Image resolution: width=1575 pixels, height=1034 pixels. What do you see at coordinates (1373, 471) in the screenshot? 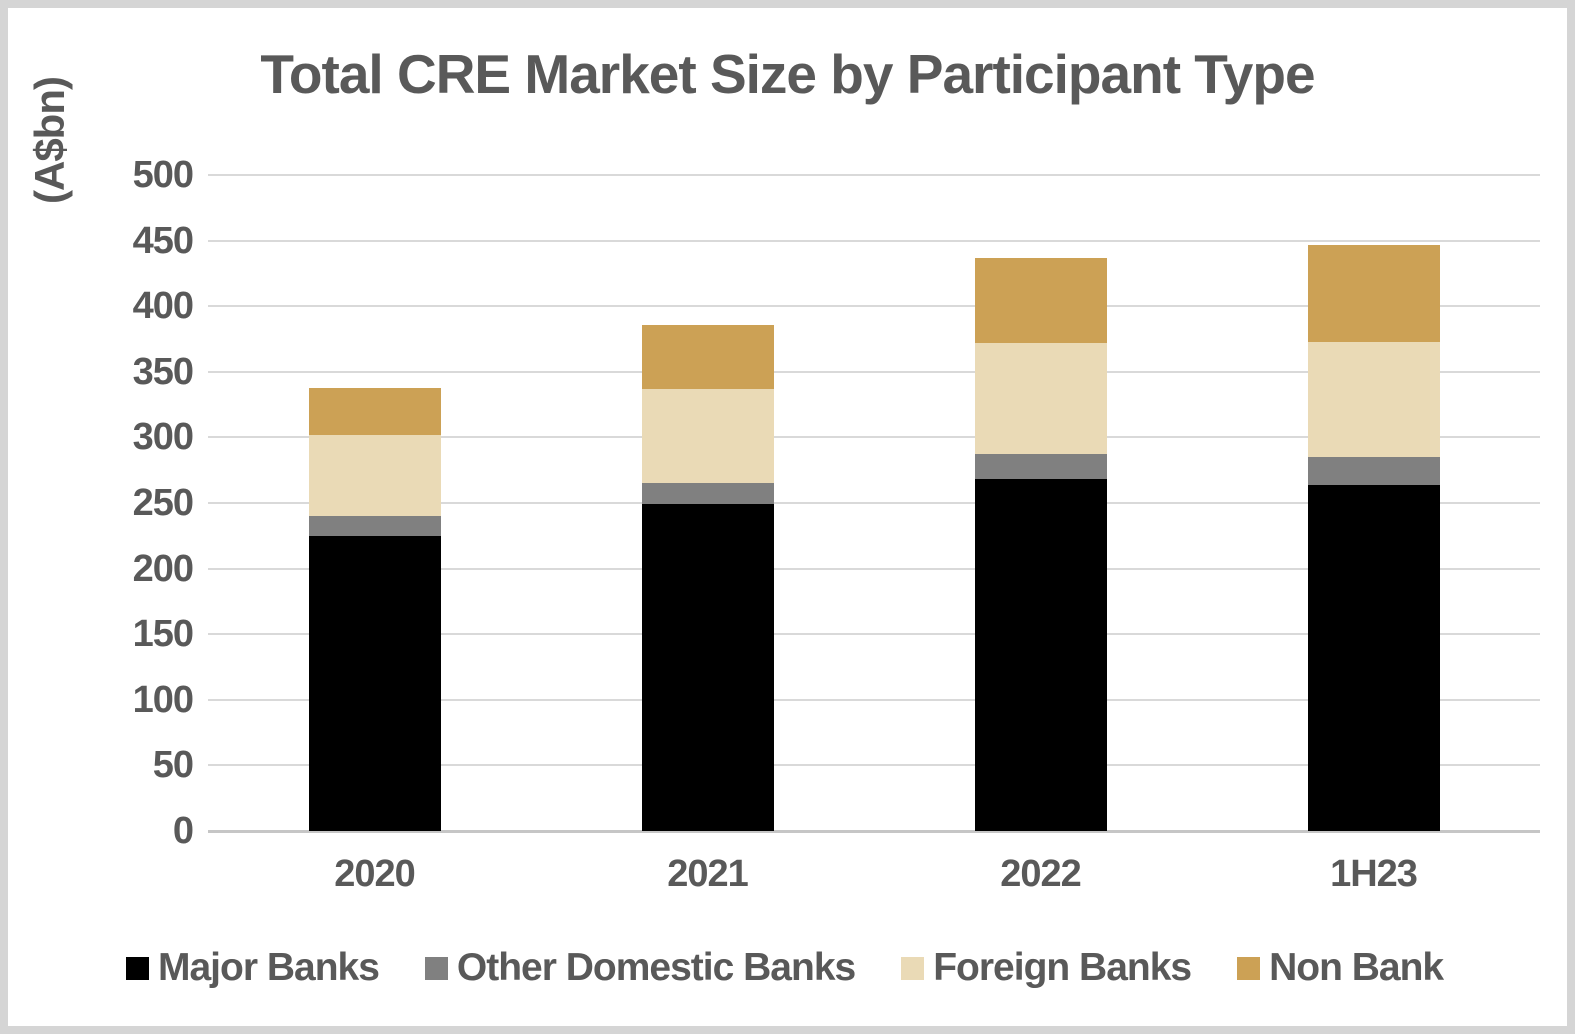
I see `segment-1H23-other-domestic-banks` at bounding box center [1373, 471].